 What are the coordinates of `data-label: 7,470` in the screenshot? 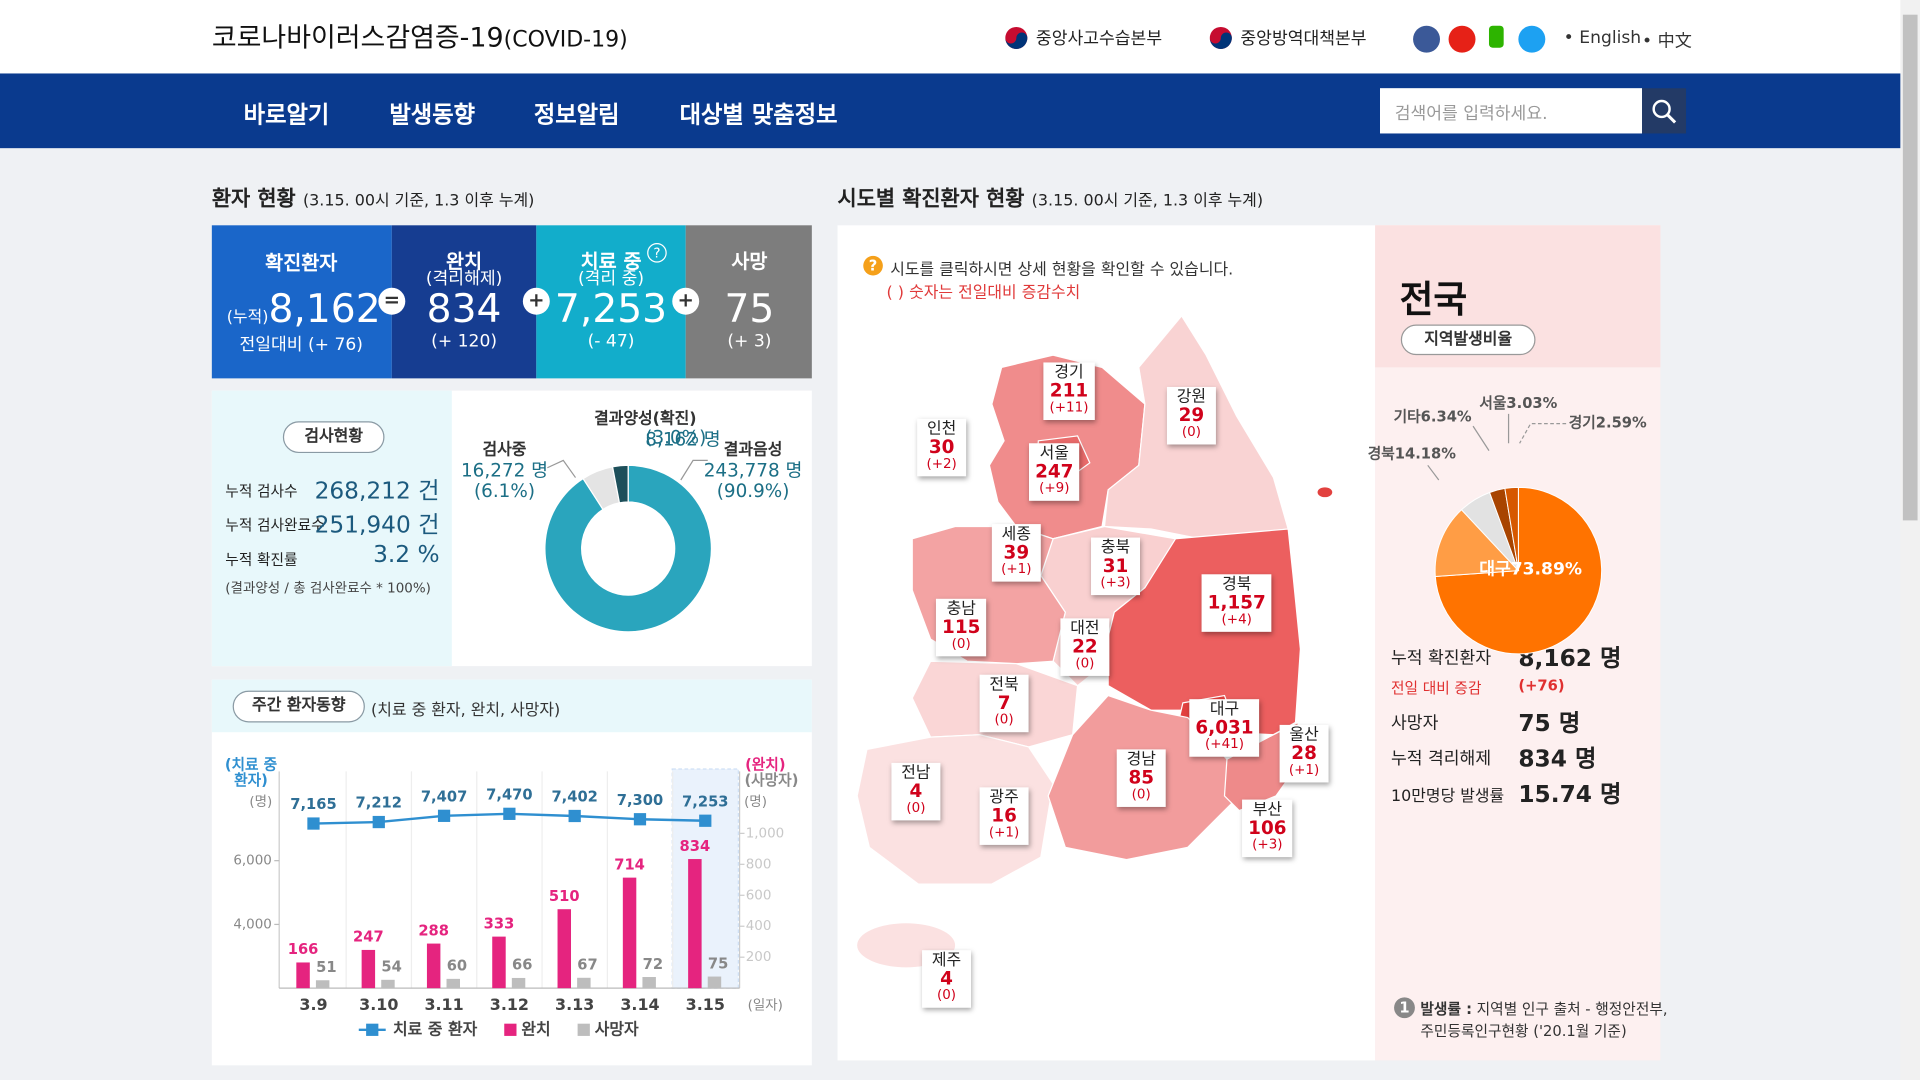 It's located at (509, 794).